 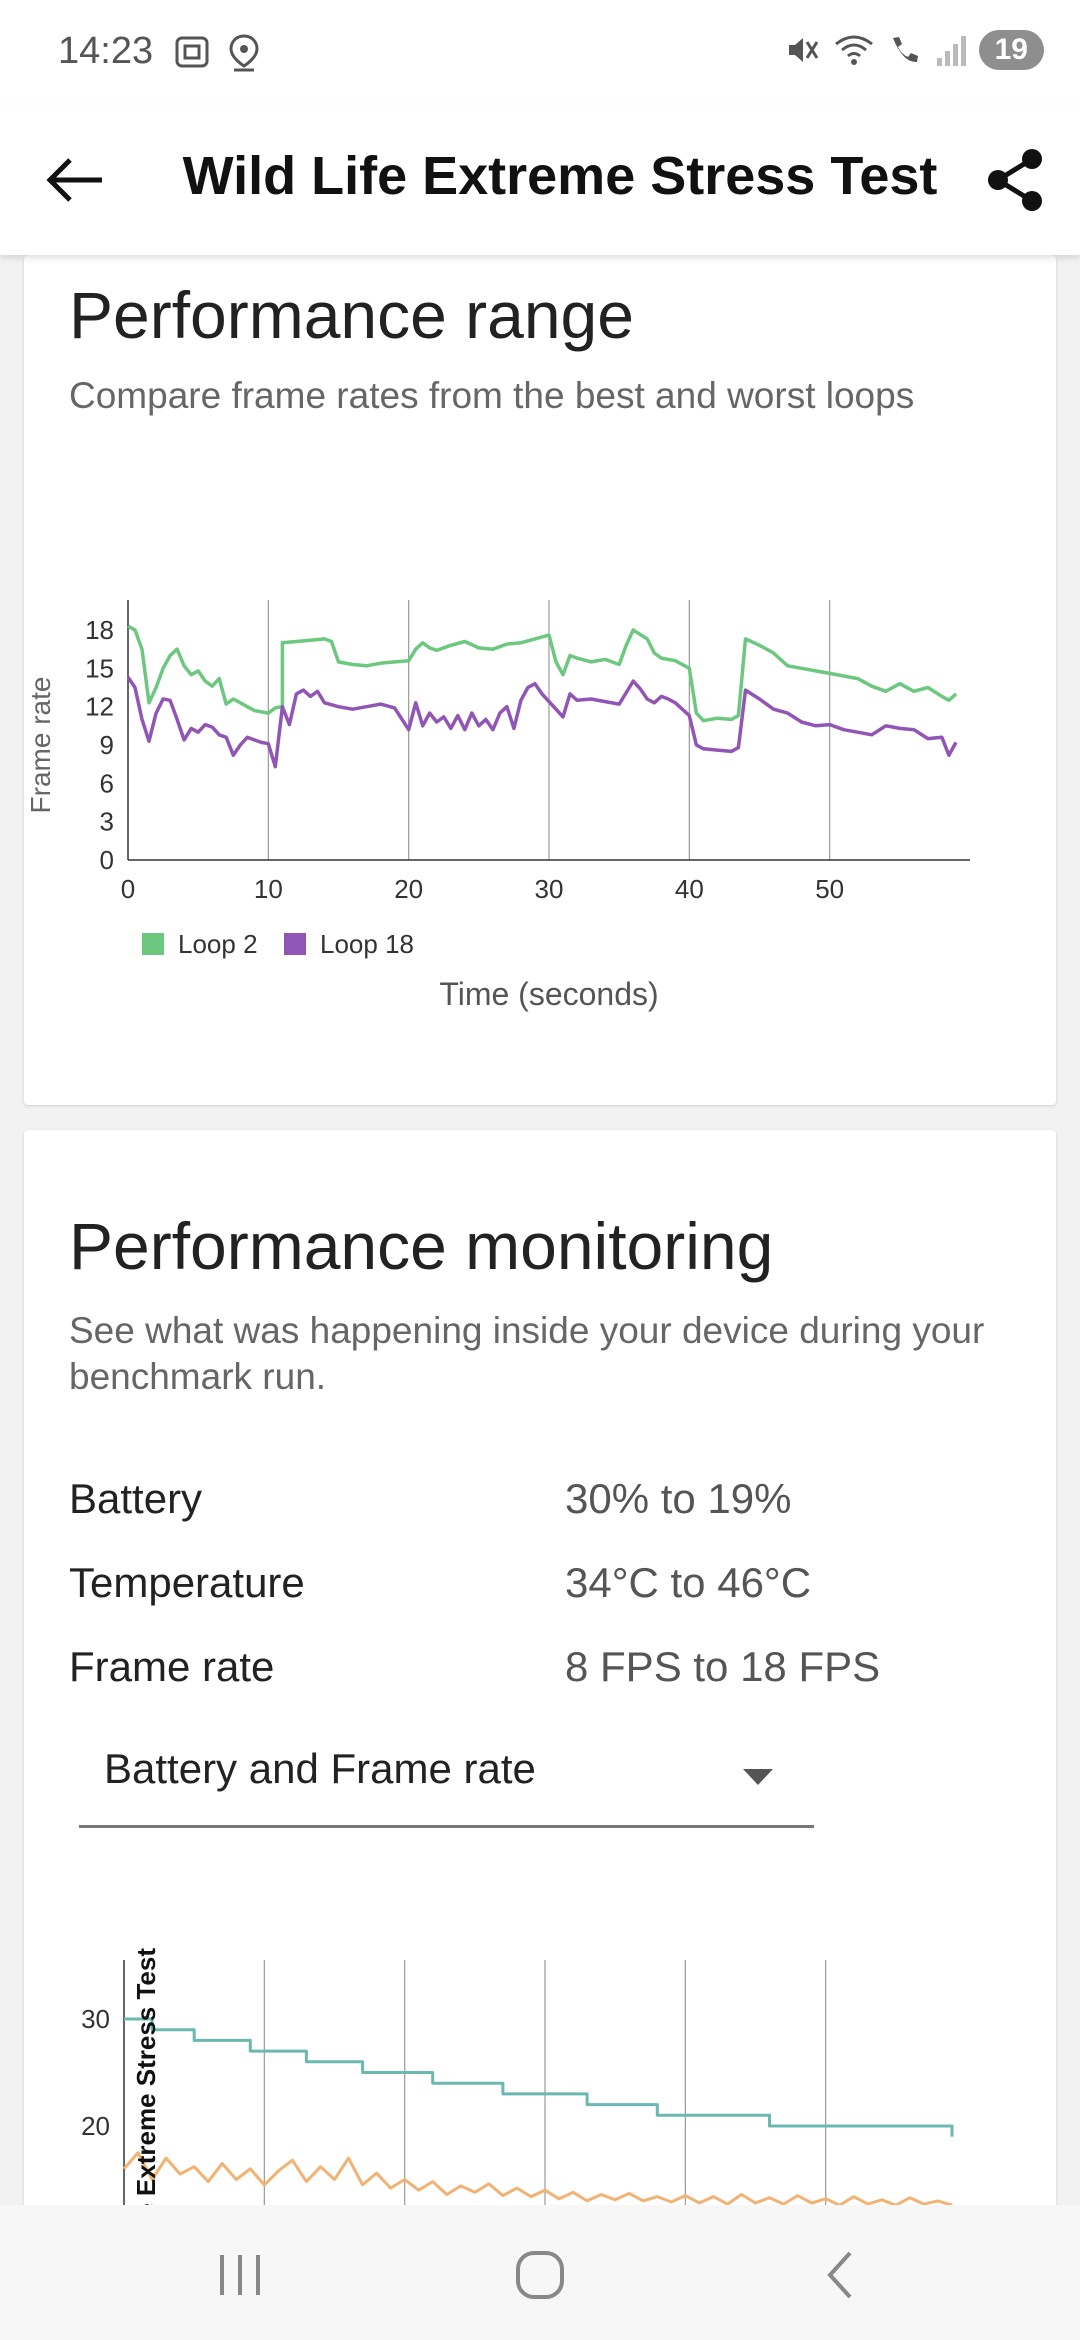 What do you see at coordinates (107, 822) in the screenshot?
I see `y-tick-label: 3` at bounding box center [107, 822].